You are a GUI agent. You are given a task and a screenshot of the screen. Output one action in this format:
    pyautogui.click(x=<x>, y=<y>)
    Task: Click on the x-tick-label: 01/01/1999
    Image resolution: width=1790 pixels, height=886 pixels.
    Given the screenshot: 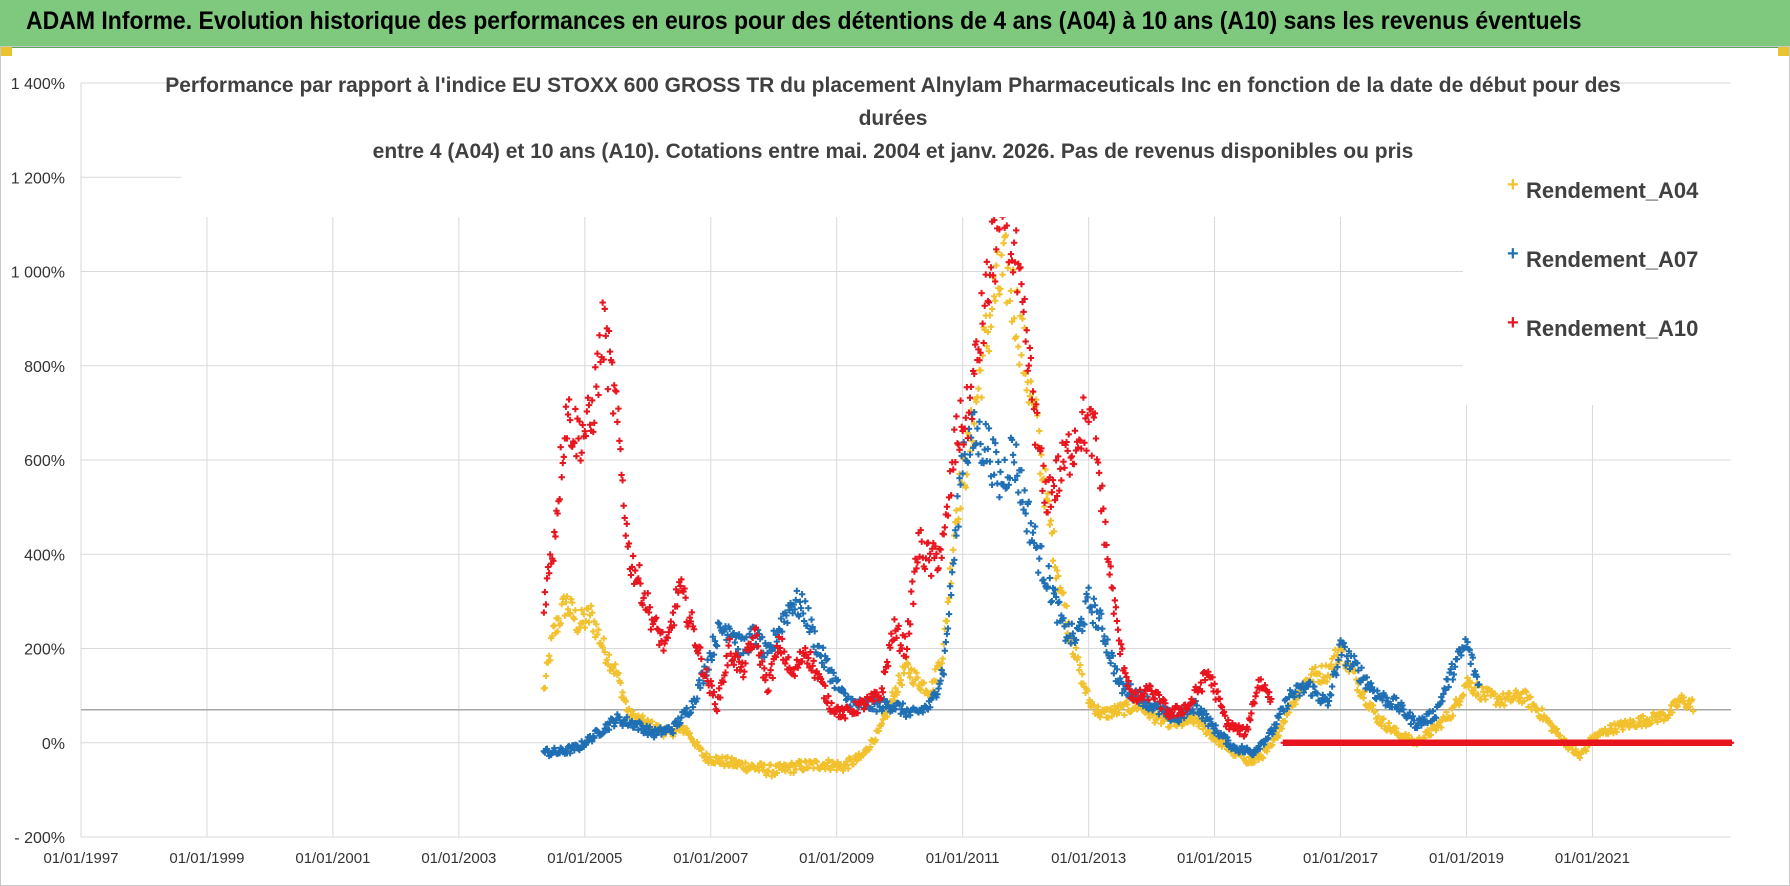 What is the action you would take?
    pyautogui.click(x=206, y=858)
    